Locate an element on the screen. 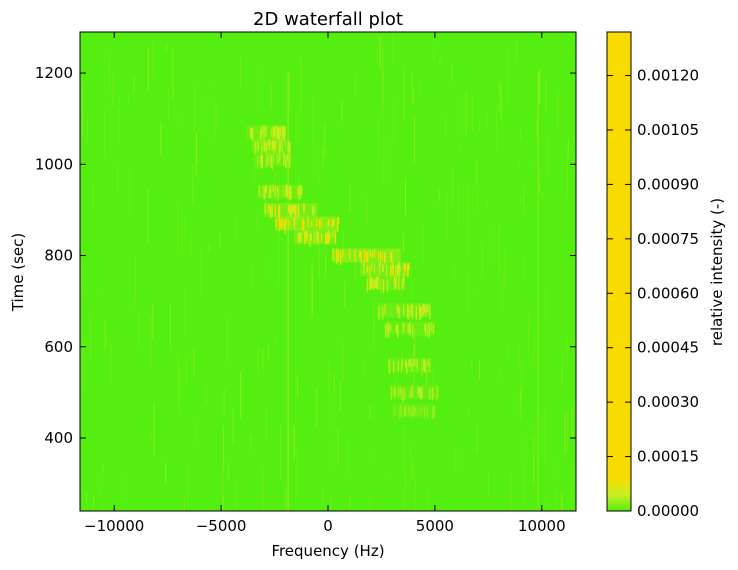 This screenshot has height=570, width=738. colorbar-label: relative intensity (-) is located at coordinates (717, 272).